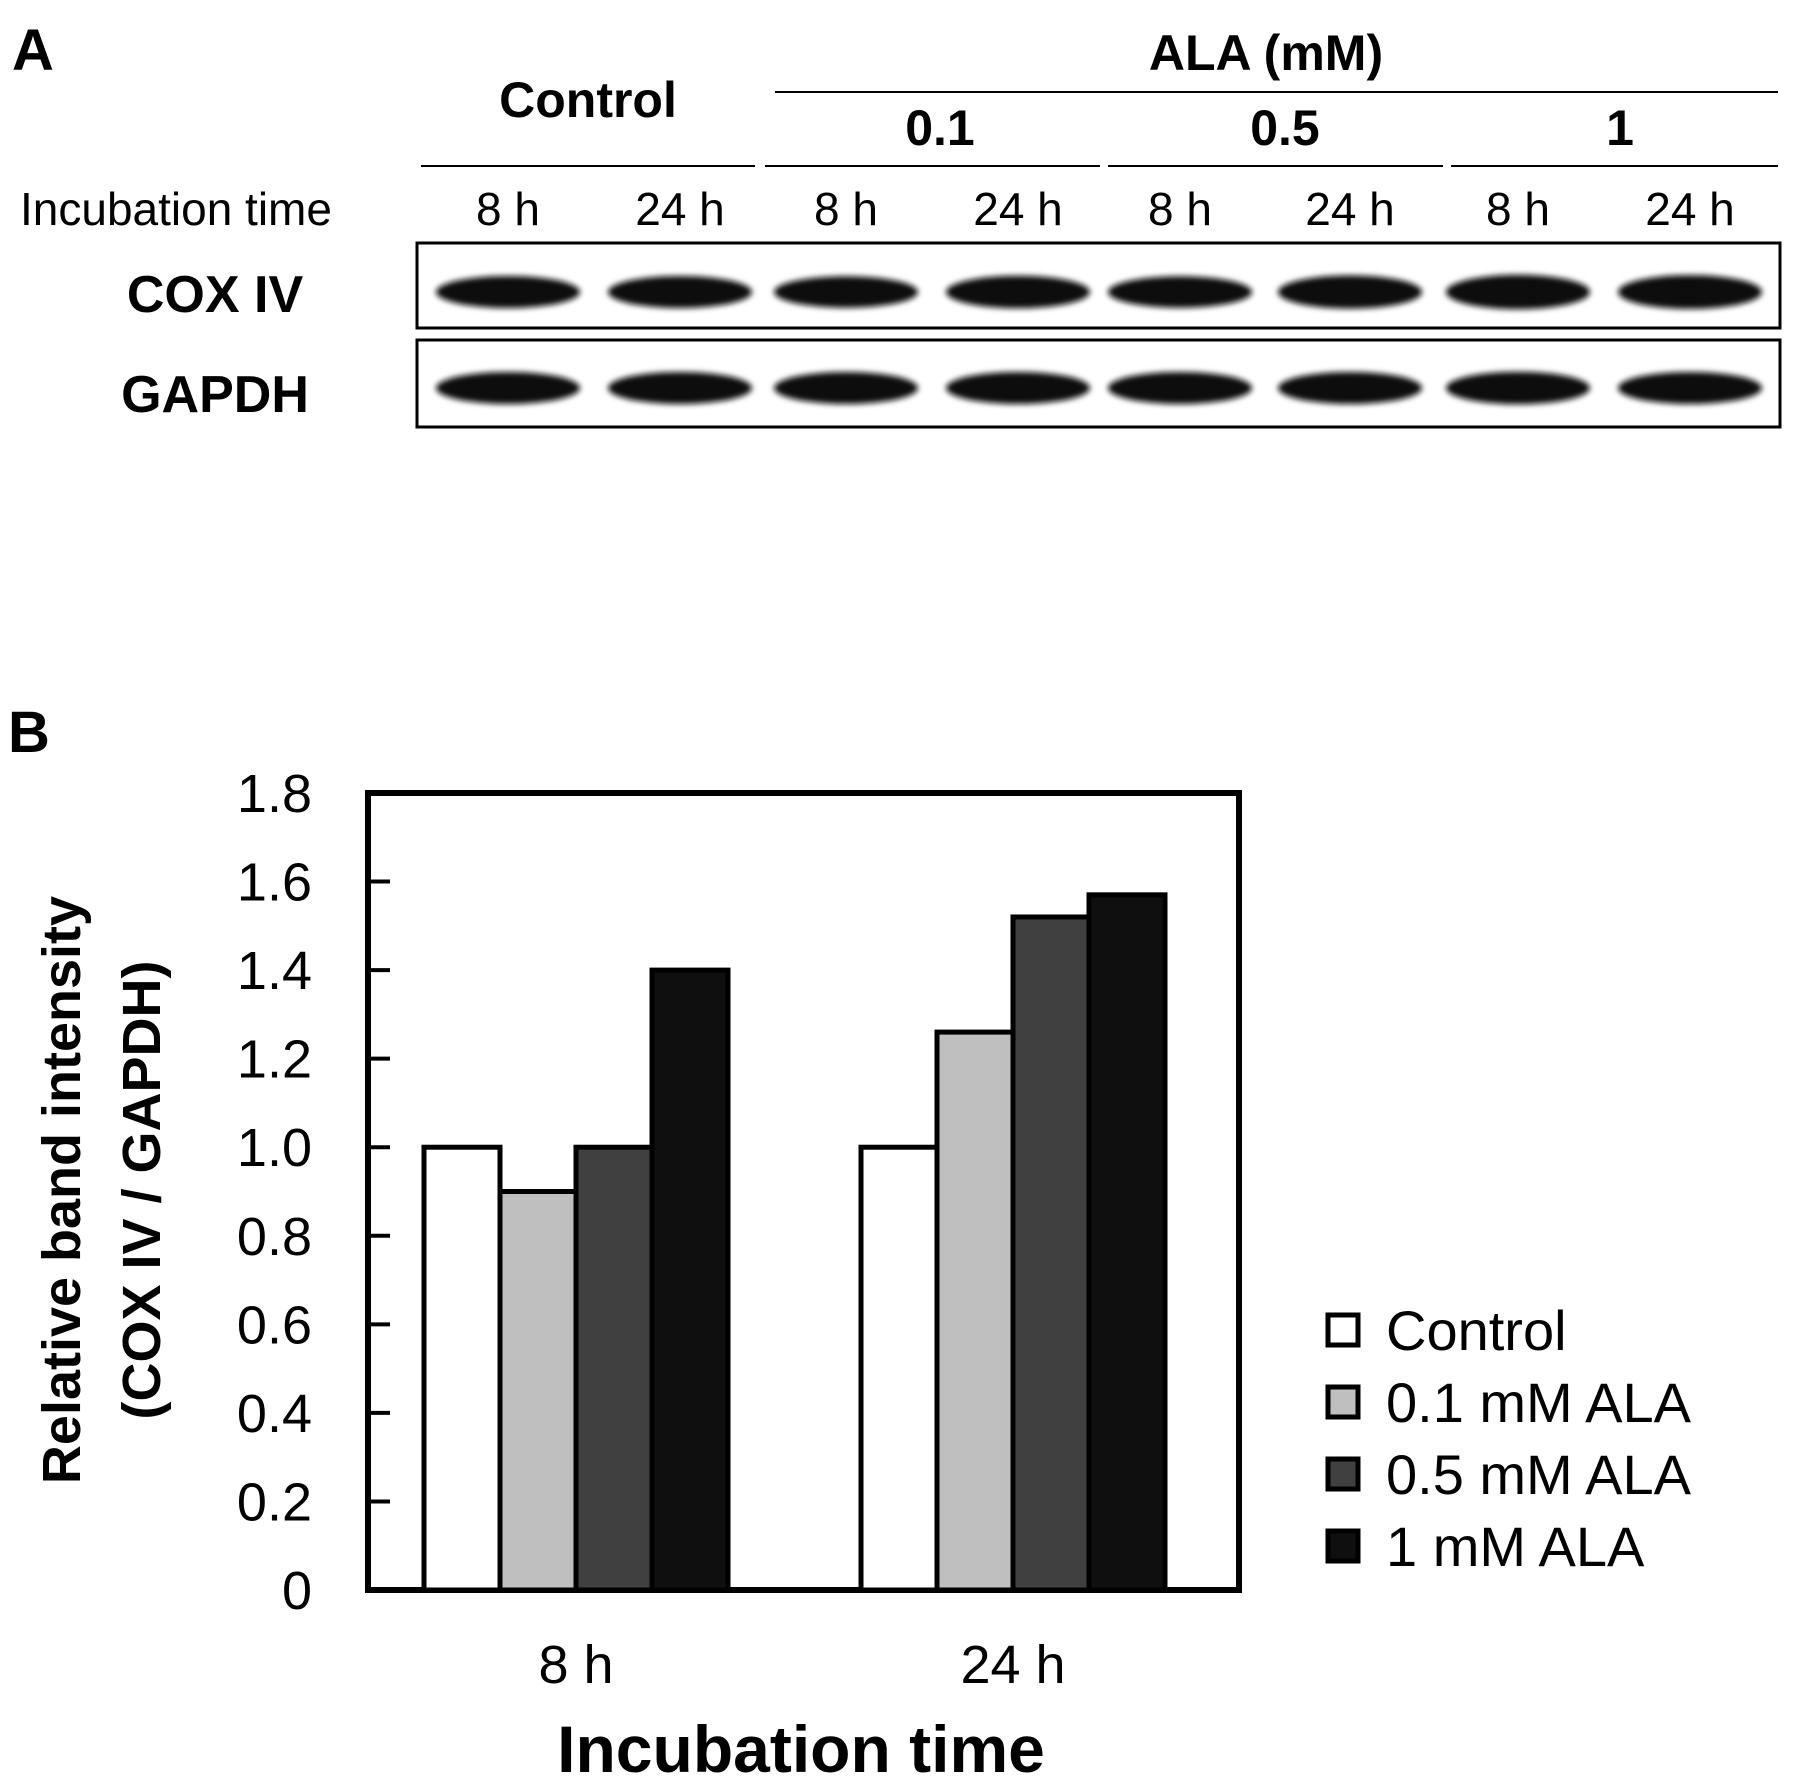 Image resolution: width=1795 pixels, height=1782 pixels. Describe the element at coordinates (1539, 1474) in the screenshot. I see `legend-label: 0.5 mM ALA` at that location.